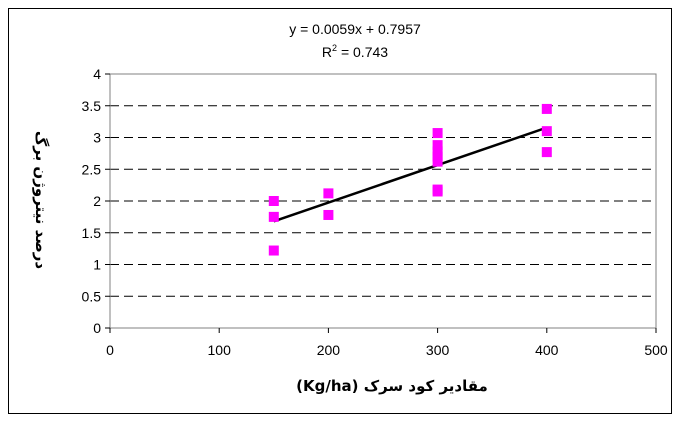  What do you see at coordinates (220, 350) in the screenshot?
I see `x-tick-label: 100` at bounding box center [220, 350].